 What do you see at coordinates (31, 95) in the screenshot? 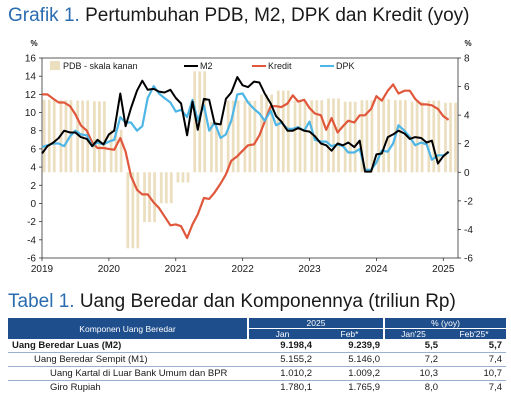
I see `left-tick-label: 12` at bounding box center [31, 95].